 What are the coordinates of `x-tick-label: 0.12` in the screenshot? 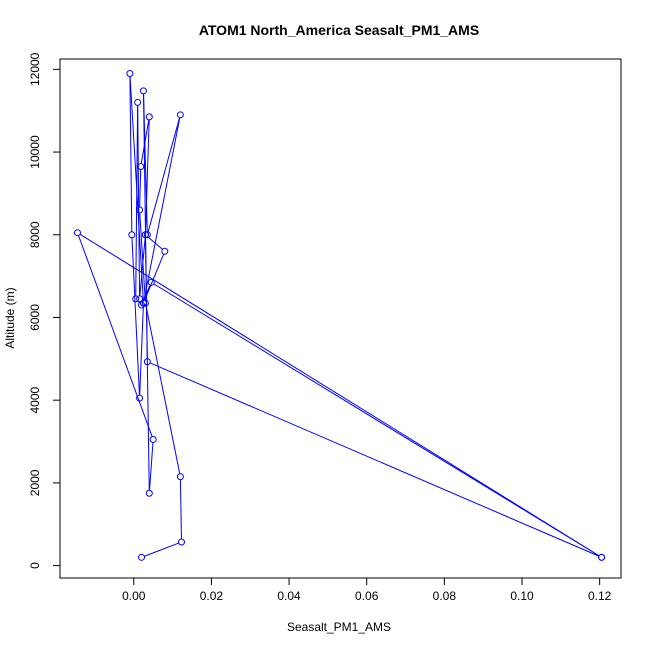 It's located at (600, 596).